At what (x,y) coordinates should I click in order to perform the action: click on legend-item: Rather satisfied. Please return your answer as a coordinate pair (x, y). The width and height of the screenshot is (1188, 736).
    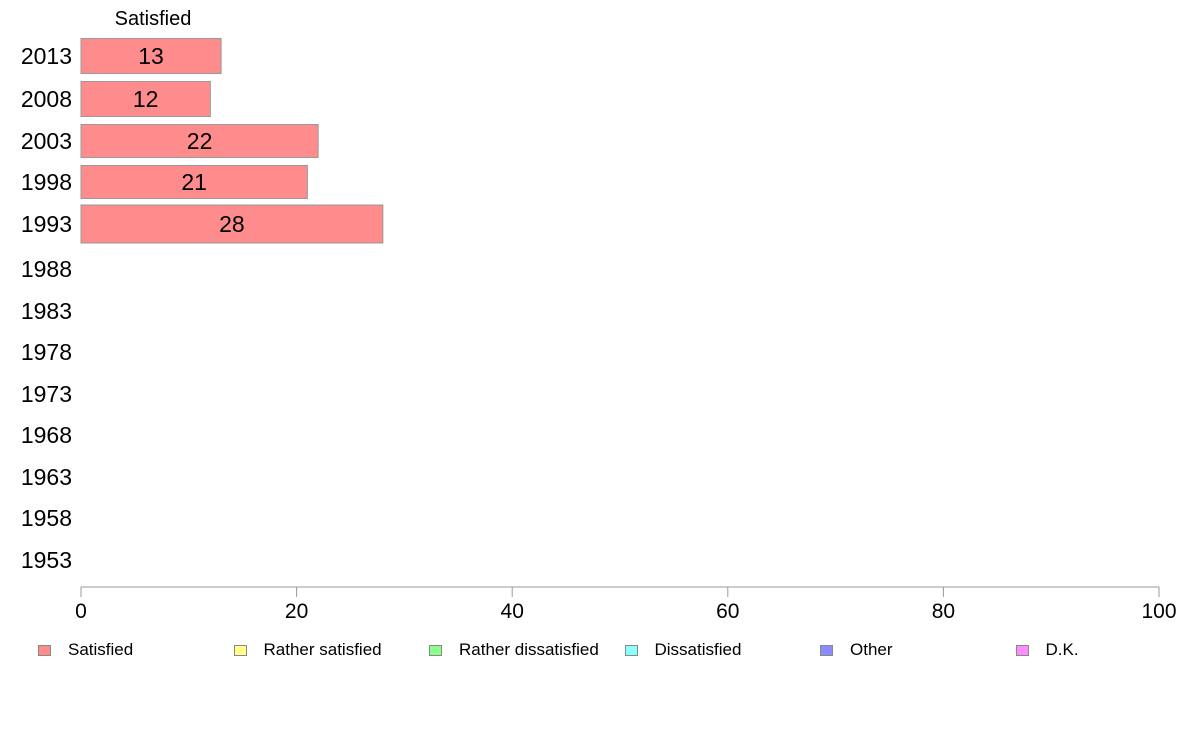
    Looking at the image, I should click on (307, 650).